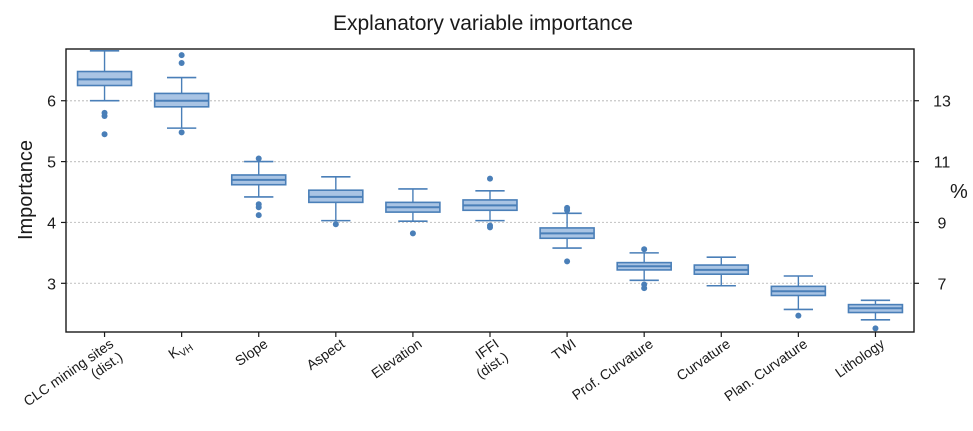 Image resolution: width=973 pixels, height=431 pixels. I want to click on y-tick-label: 6, so click(51, 102).